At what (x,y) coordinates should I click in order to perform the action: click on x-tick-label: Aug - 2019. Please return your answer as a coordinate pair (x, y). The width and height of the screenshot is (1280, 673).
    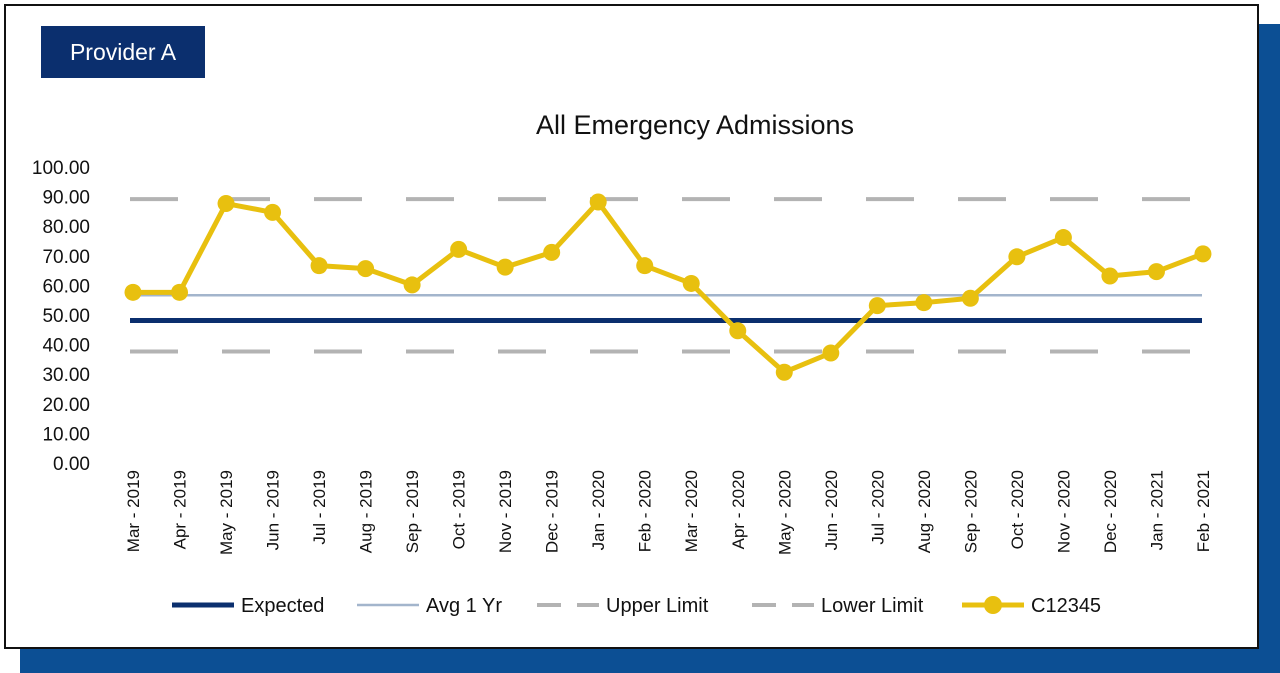
    Looking at the image, I should click on (366, 511).